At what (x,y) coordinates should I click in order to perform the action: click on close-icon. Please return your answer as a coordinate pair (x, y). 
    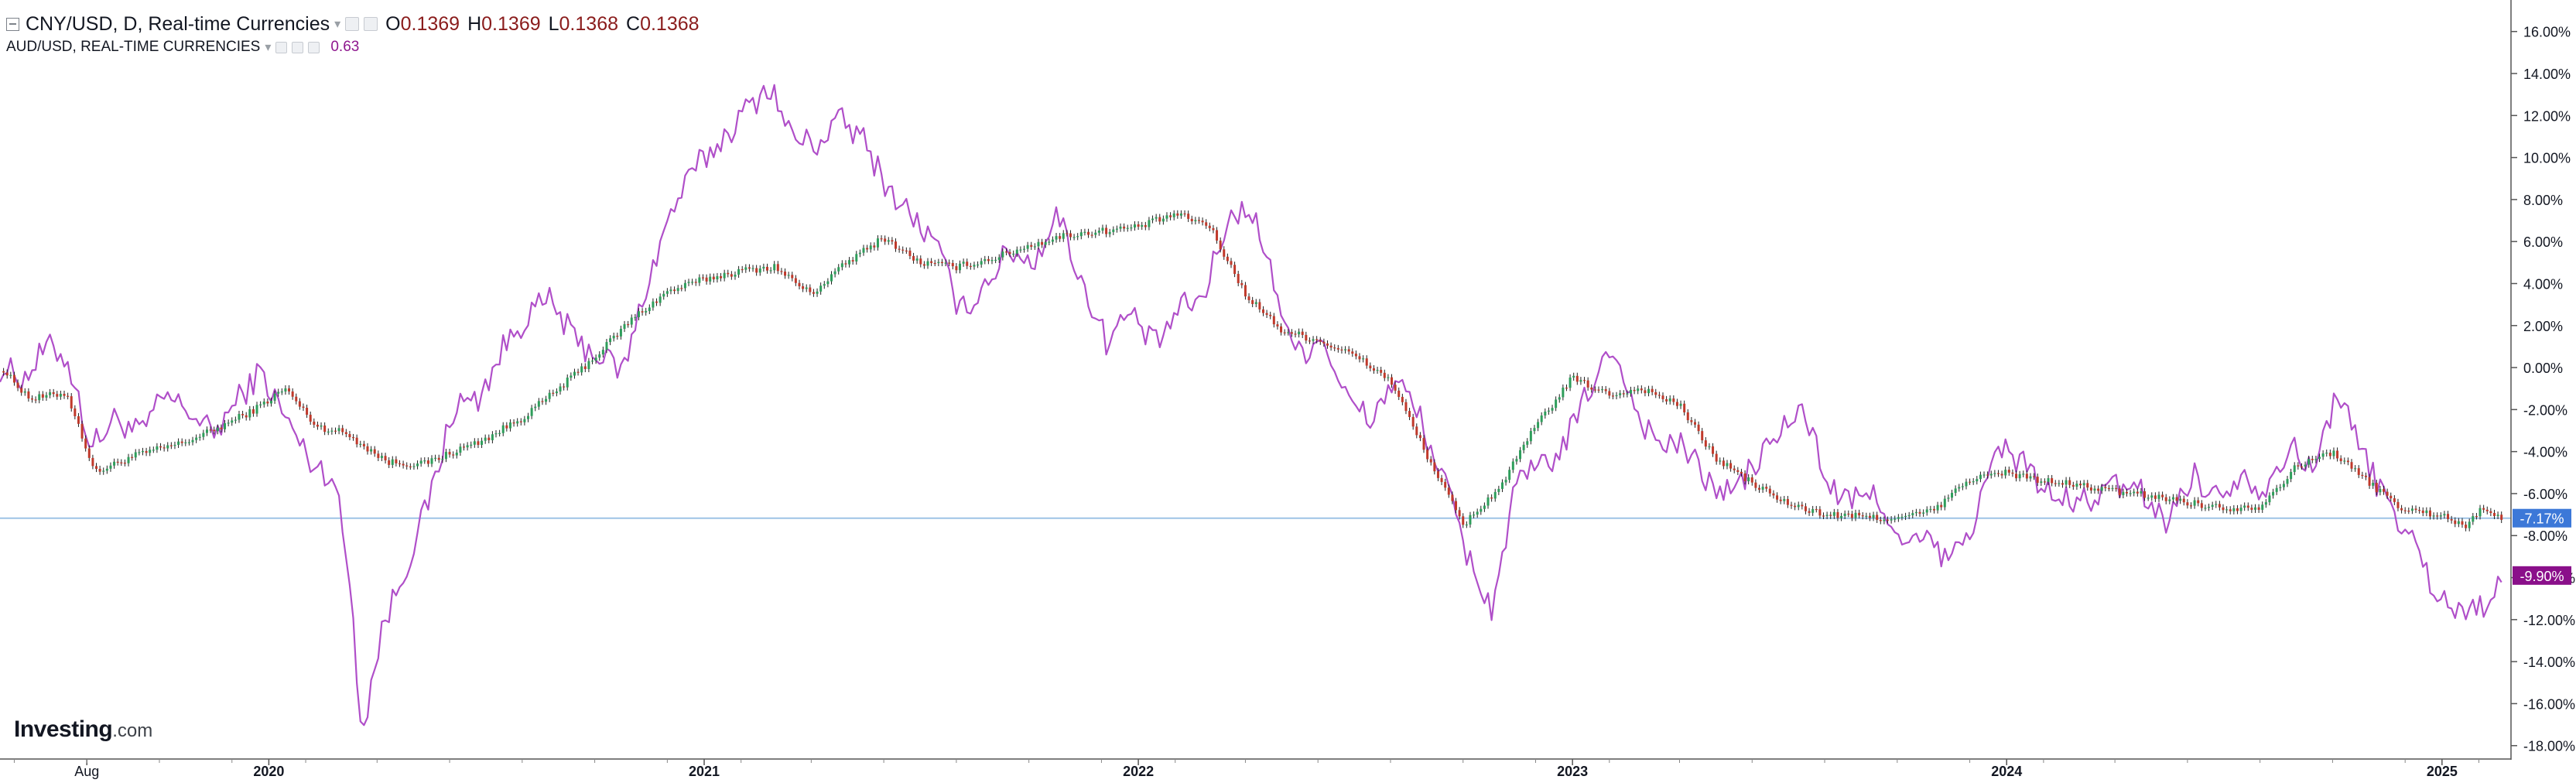
    Looking at the image, I should click on (314, 47).